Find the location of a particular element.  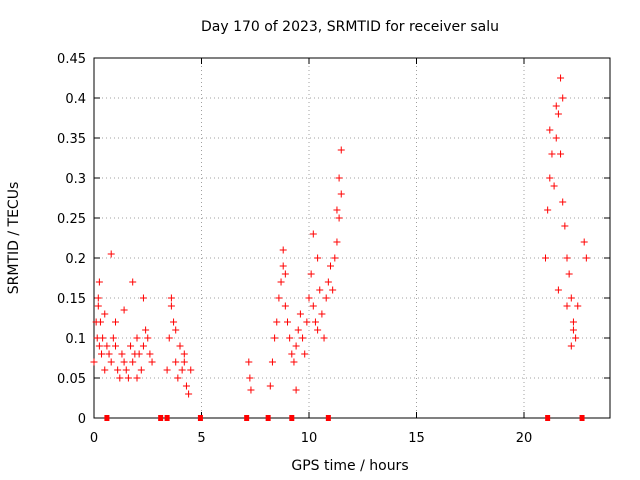

x-tick-label: 0 is located at coordinates (94, 438).